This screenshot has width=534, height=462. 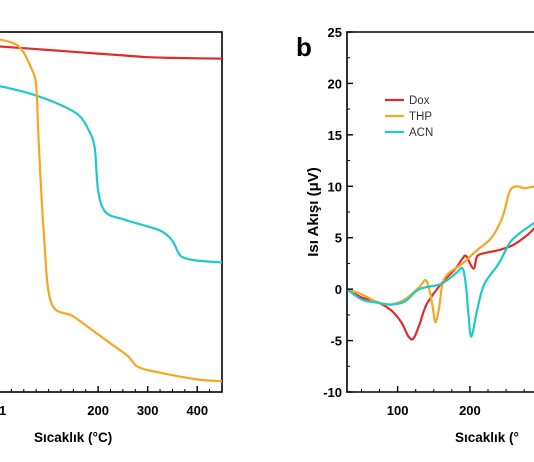 I want to click on legend-label-acn: ACN, so click(x=421, y=133).